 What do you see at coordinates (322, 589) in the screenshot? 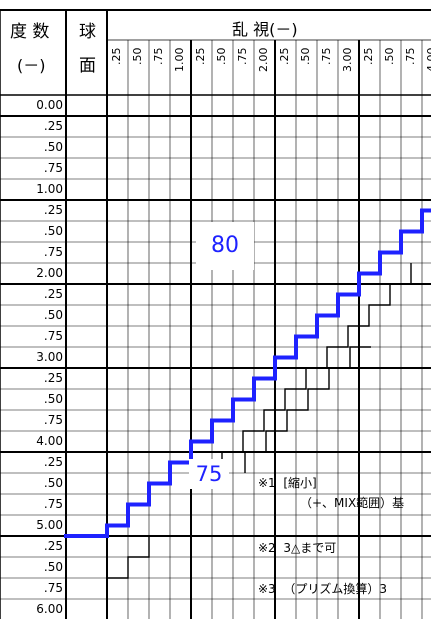
I see `note-3: ※3 （プリズム換算）3` at bounding box center [322, 589].